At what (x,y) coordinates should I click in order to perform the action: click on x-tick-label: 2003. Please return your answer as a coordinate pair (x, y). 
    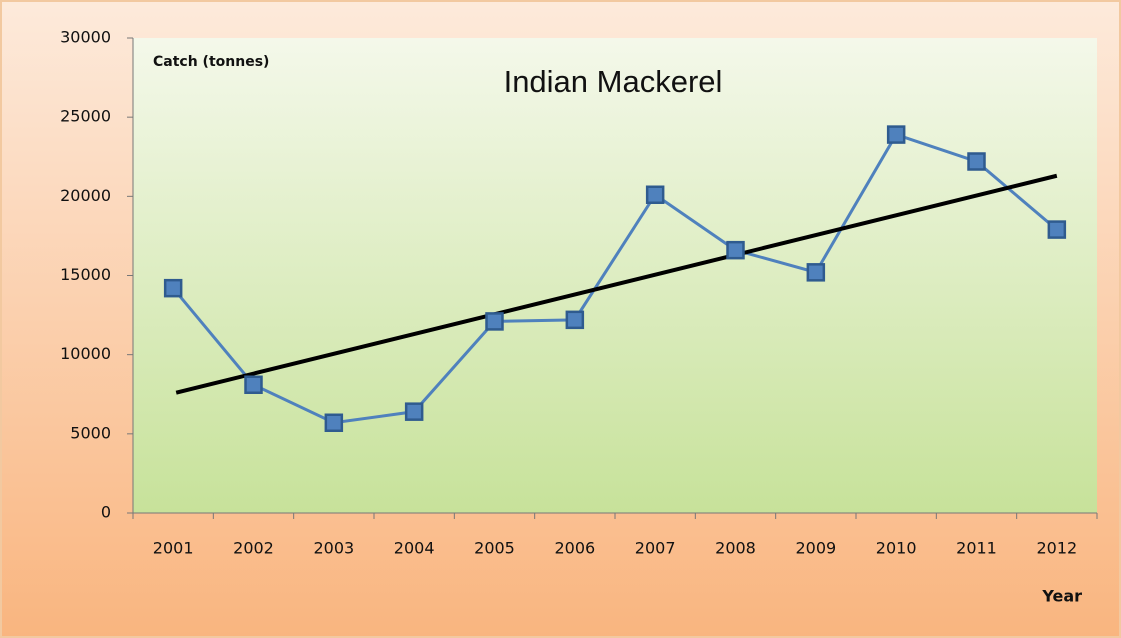
    Looking at the image, I should click on (333, 548).